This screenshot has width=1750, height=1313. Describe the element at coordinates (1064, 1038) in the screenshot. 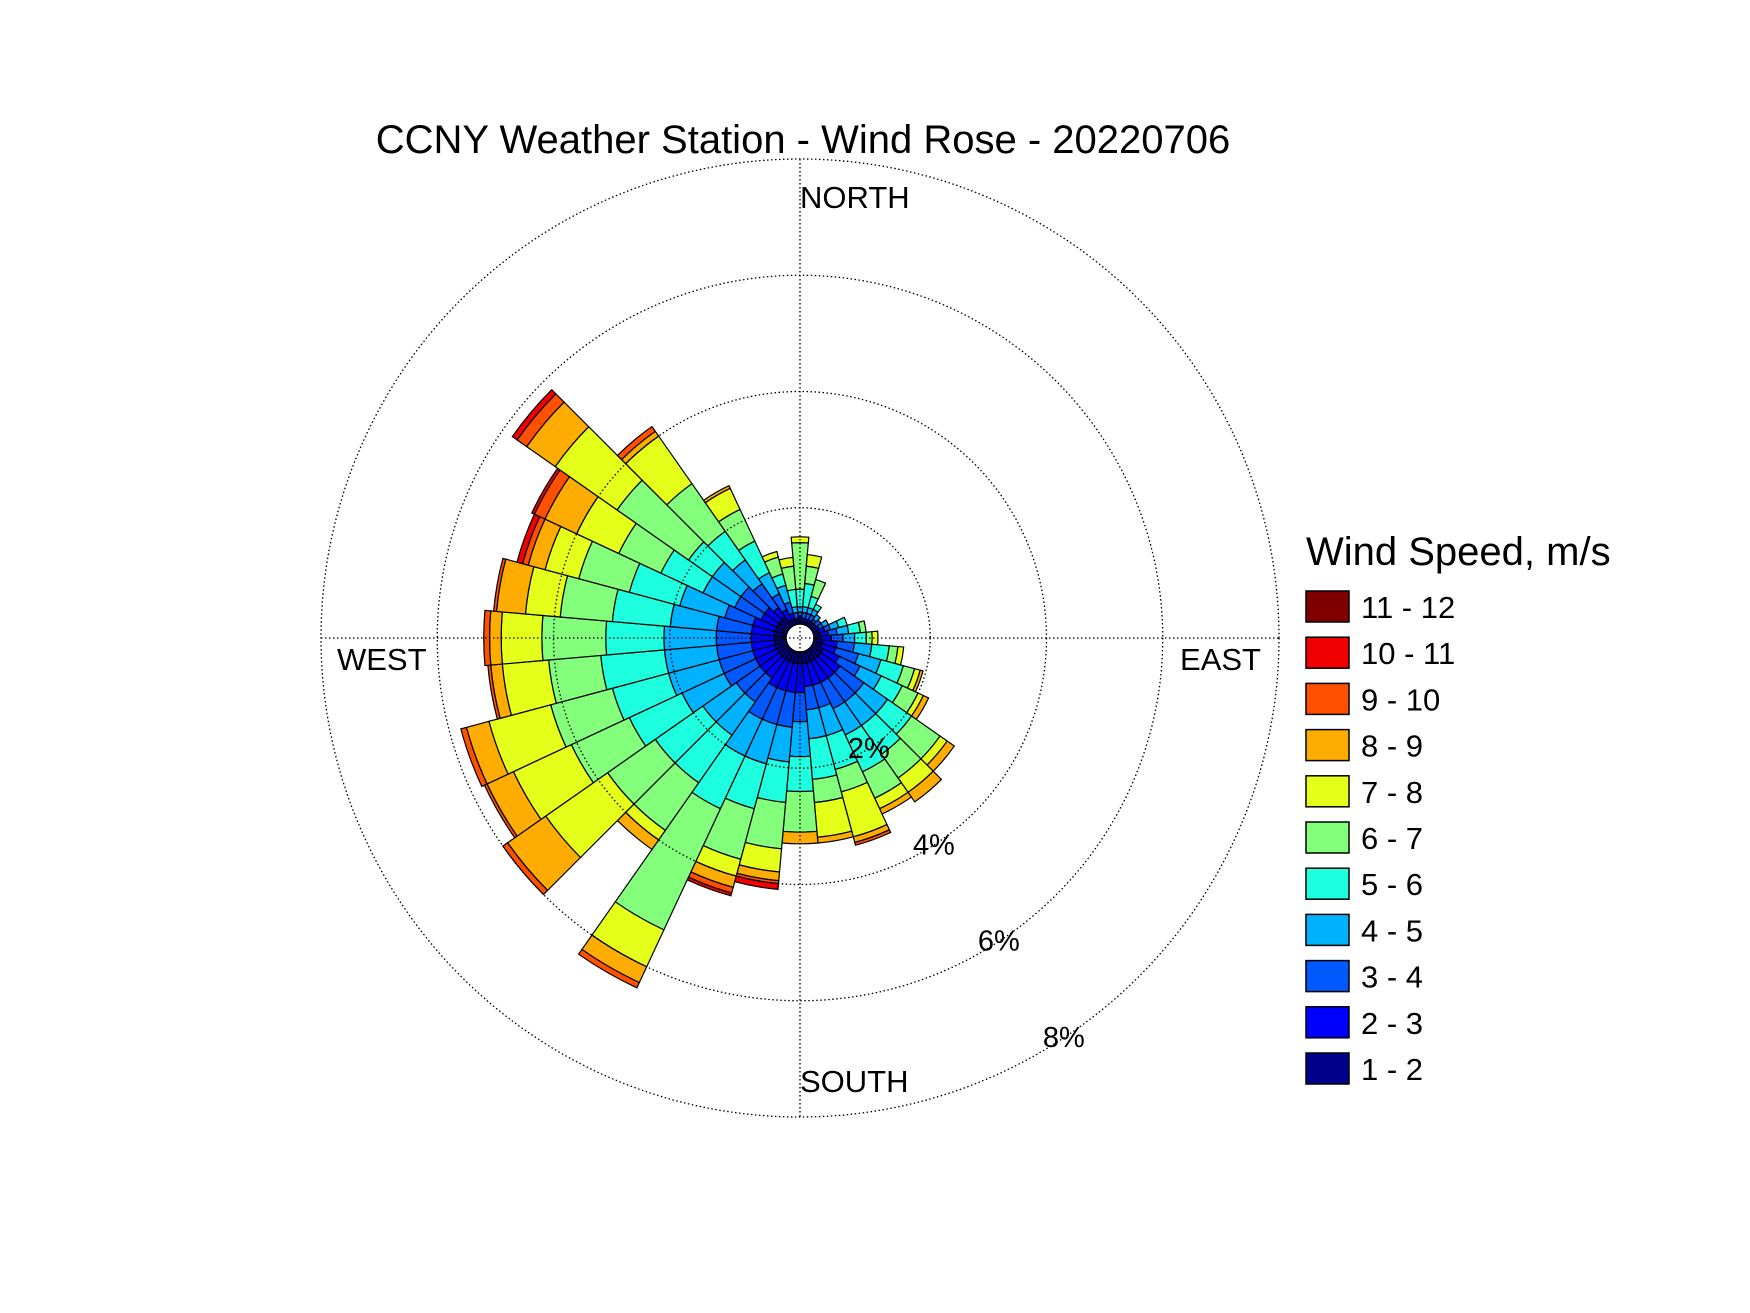

I see `ring-label: 8%` at that location.